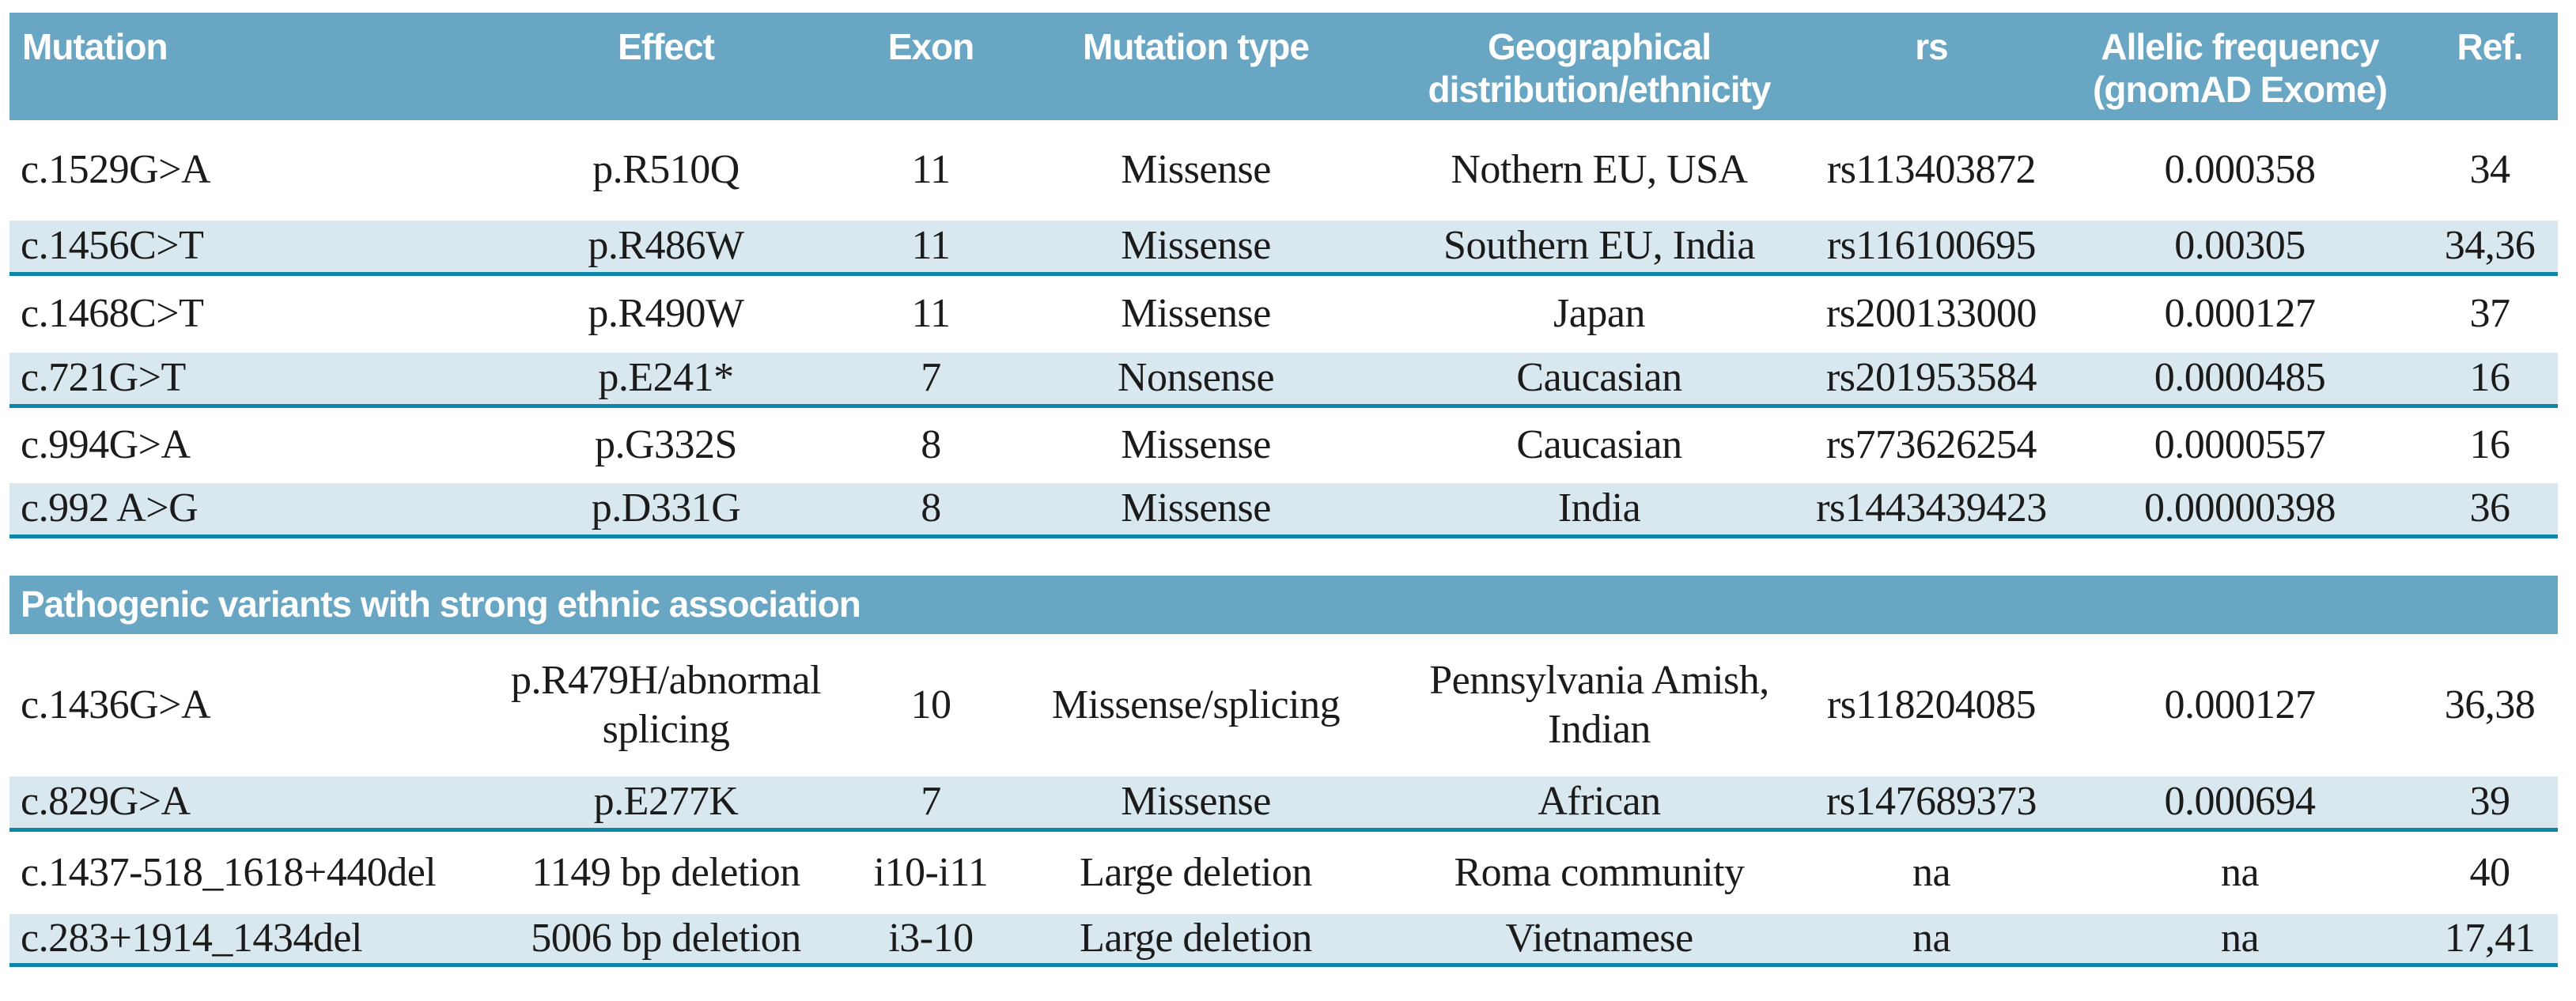 The image size is (2576, 1001). What do you see at coordinates (666, 804) in the screenshot?
I see `cell-effect: p.E277K` at bounding box center [666, 804].